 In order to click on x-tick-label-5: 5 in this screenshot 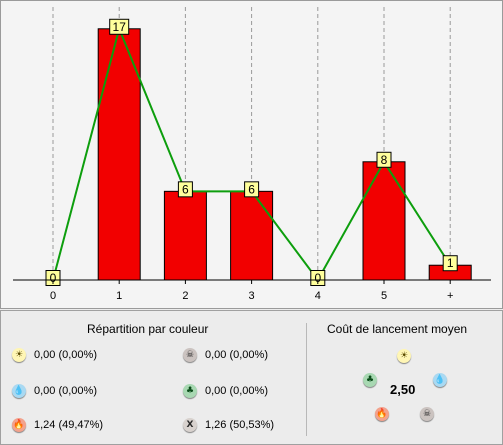, I will do `click(384, 296)`.